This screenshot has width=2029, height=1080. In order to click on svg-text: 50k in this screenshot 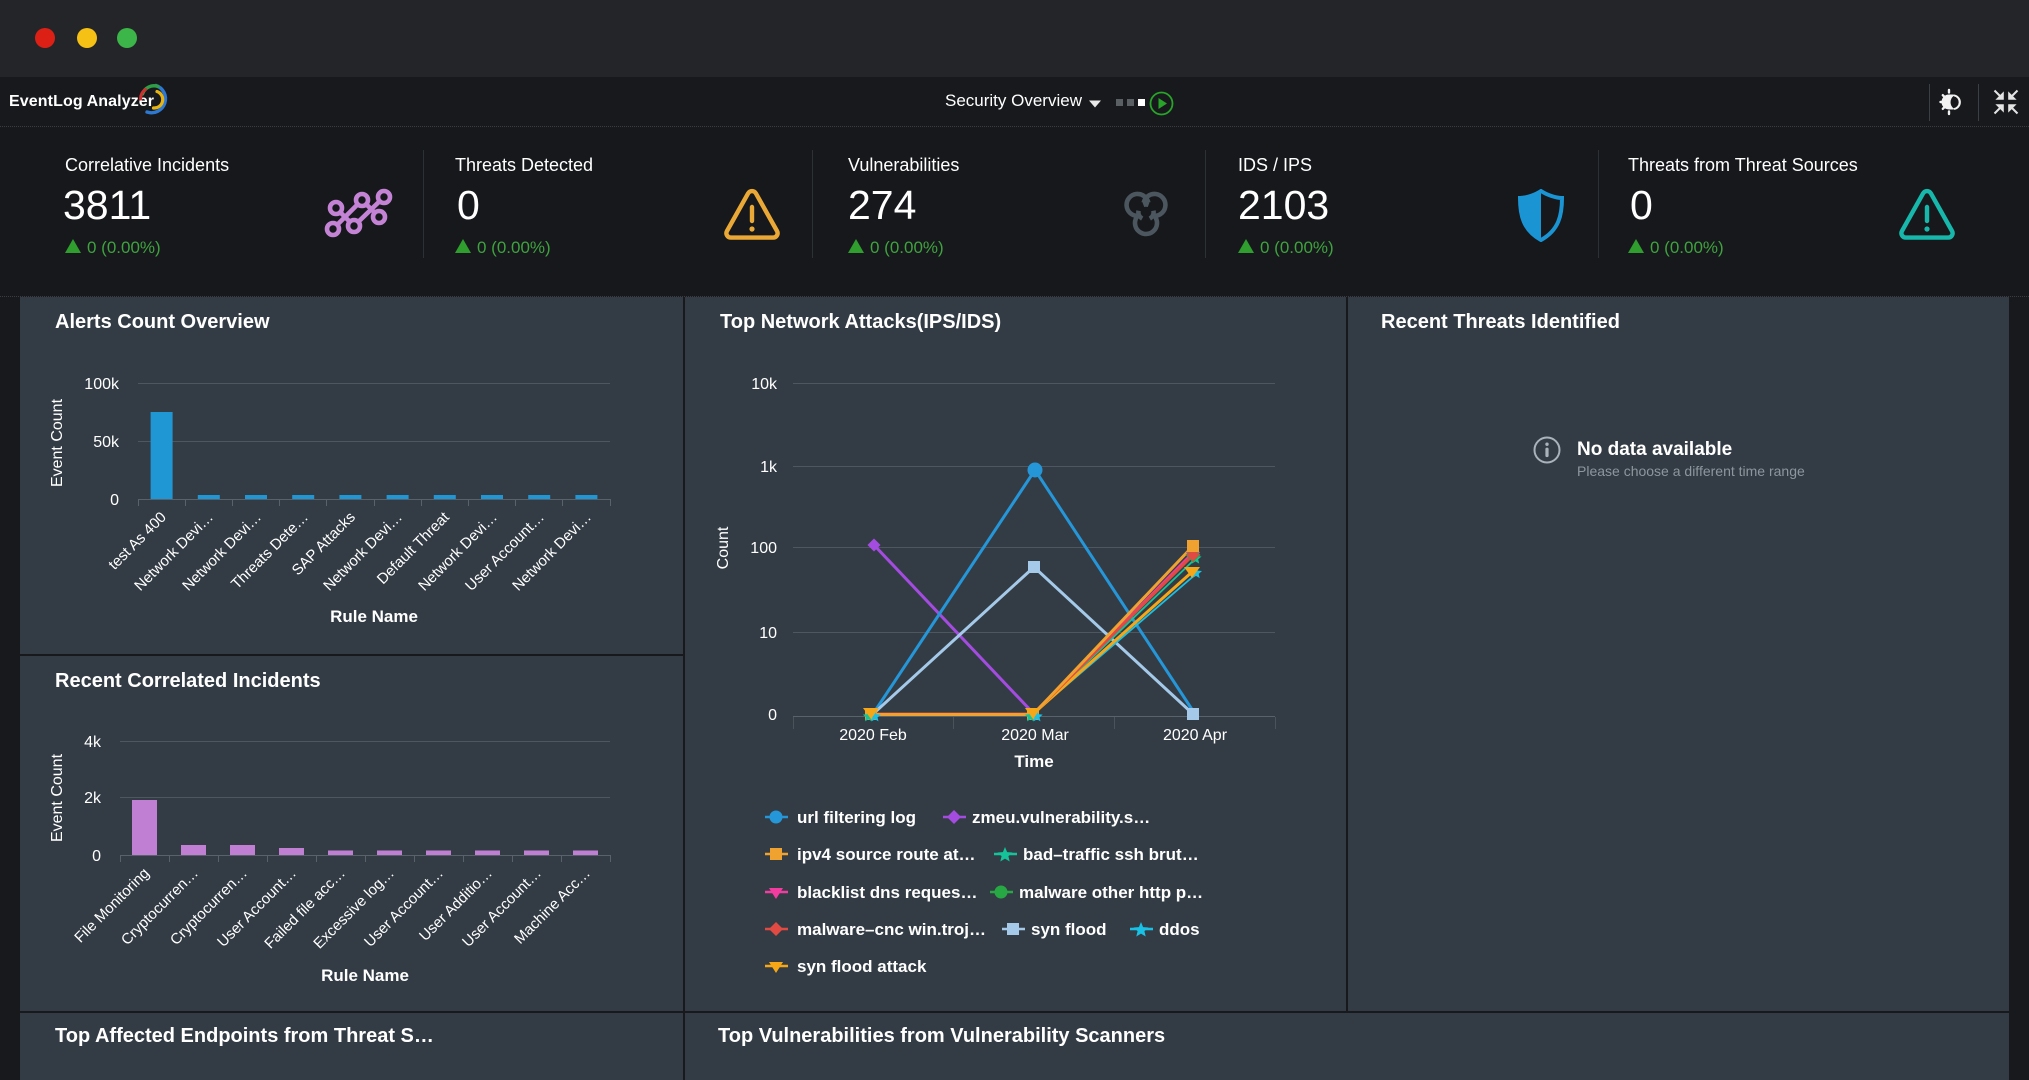, I will do `click(106, 442)`.